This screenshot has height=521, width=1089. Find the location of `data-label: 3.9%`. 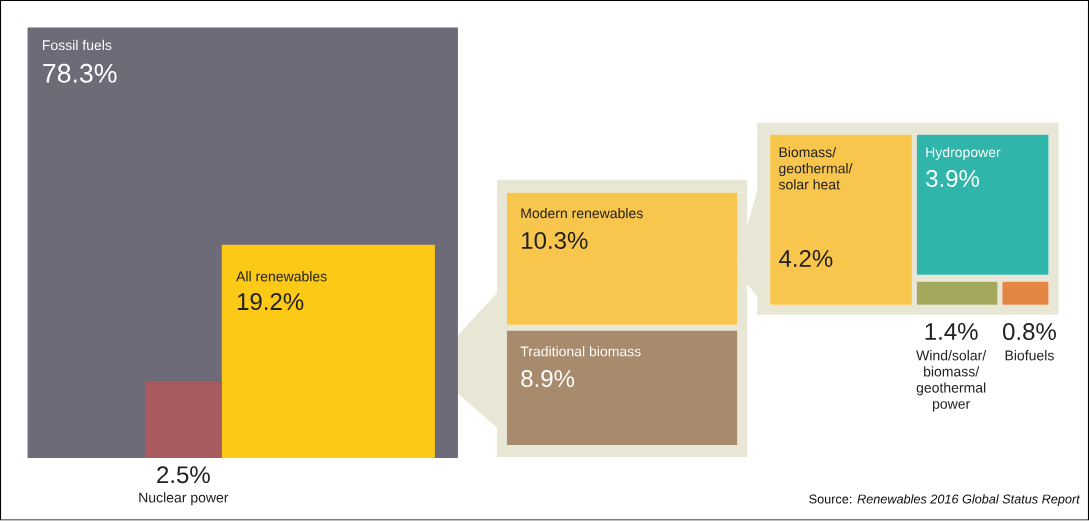

data-label: 3.9% is located at coordinates (953, 179).